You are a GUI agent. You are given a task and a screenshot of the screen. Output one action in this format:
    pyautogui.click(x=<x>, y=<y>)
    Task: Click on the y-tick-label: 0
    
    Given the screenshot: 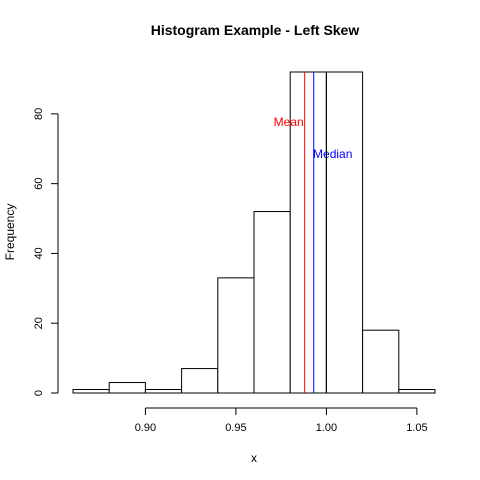 What is the action you would take?
    pyautogui.click(x=39, y=393)
    